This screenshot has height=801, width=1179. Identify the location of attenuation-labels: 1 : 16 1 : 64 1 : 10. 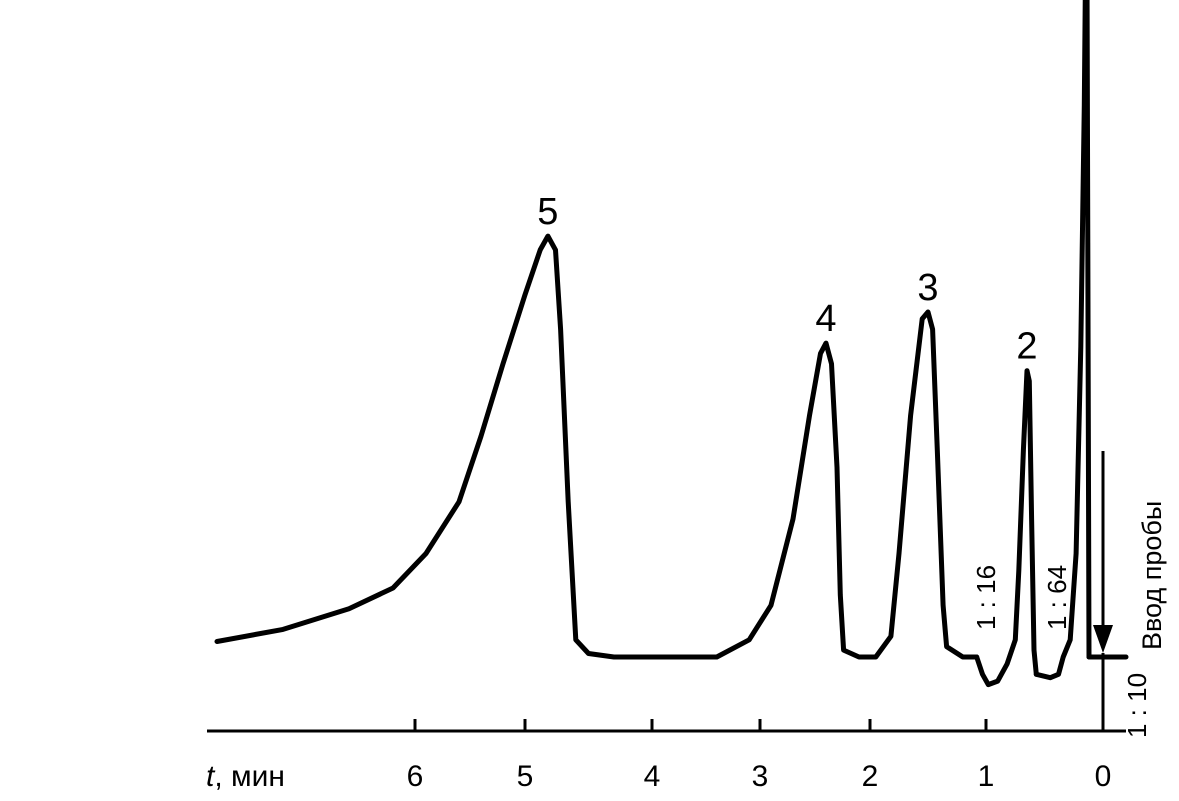
(1061, 651).